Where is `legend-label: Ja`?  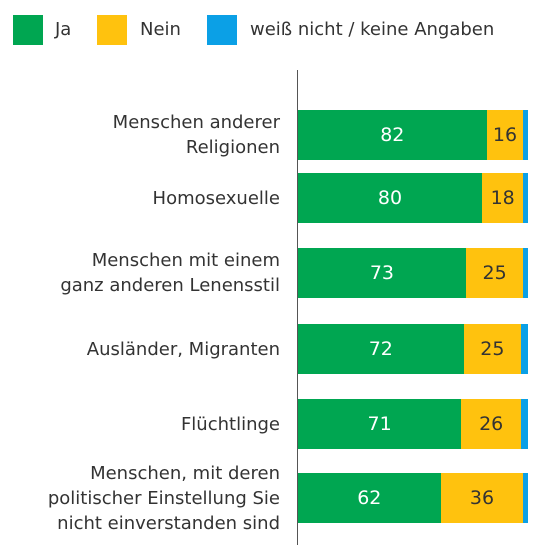
legend-label: Ja is located at coordinates (63, 29).